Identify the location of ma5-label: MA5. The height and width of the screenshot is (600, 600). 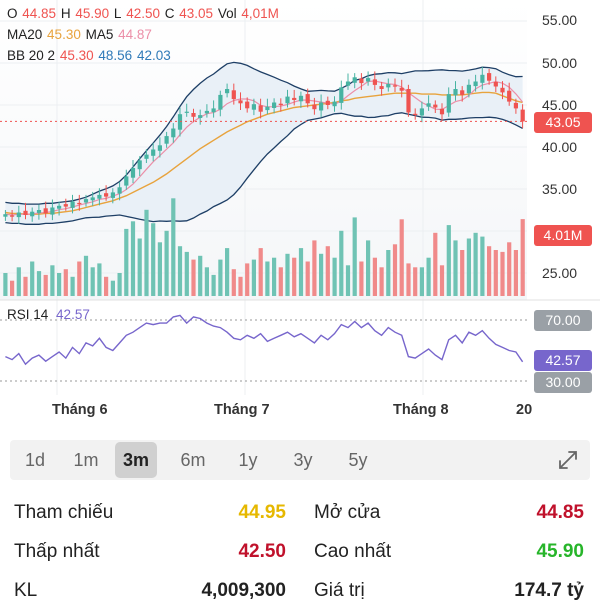
(99, 34).